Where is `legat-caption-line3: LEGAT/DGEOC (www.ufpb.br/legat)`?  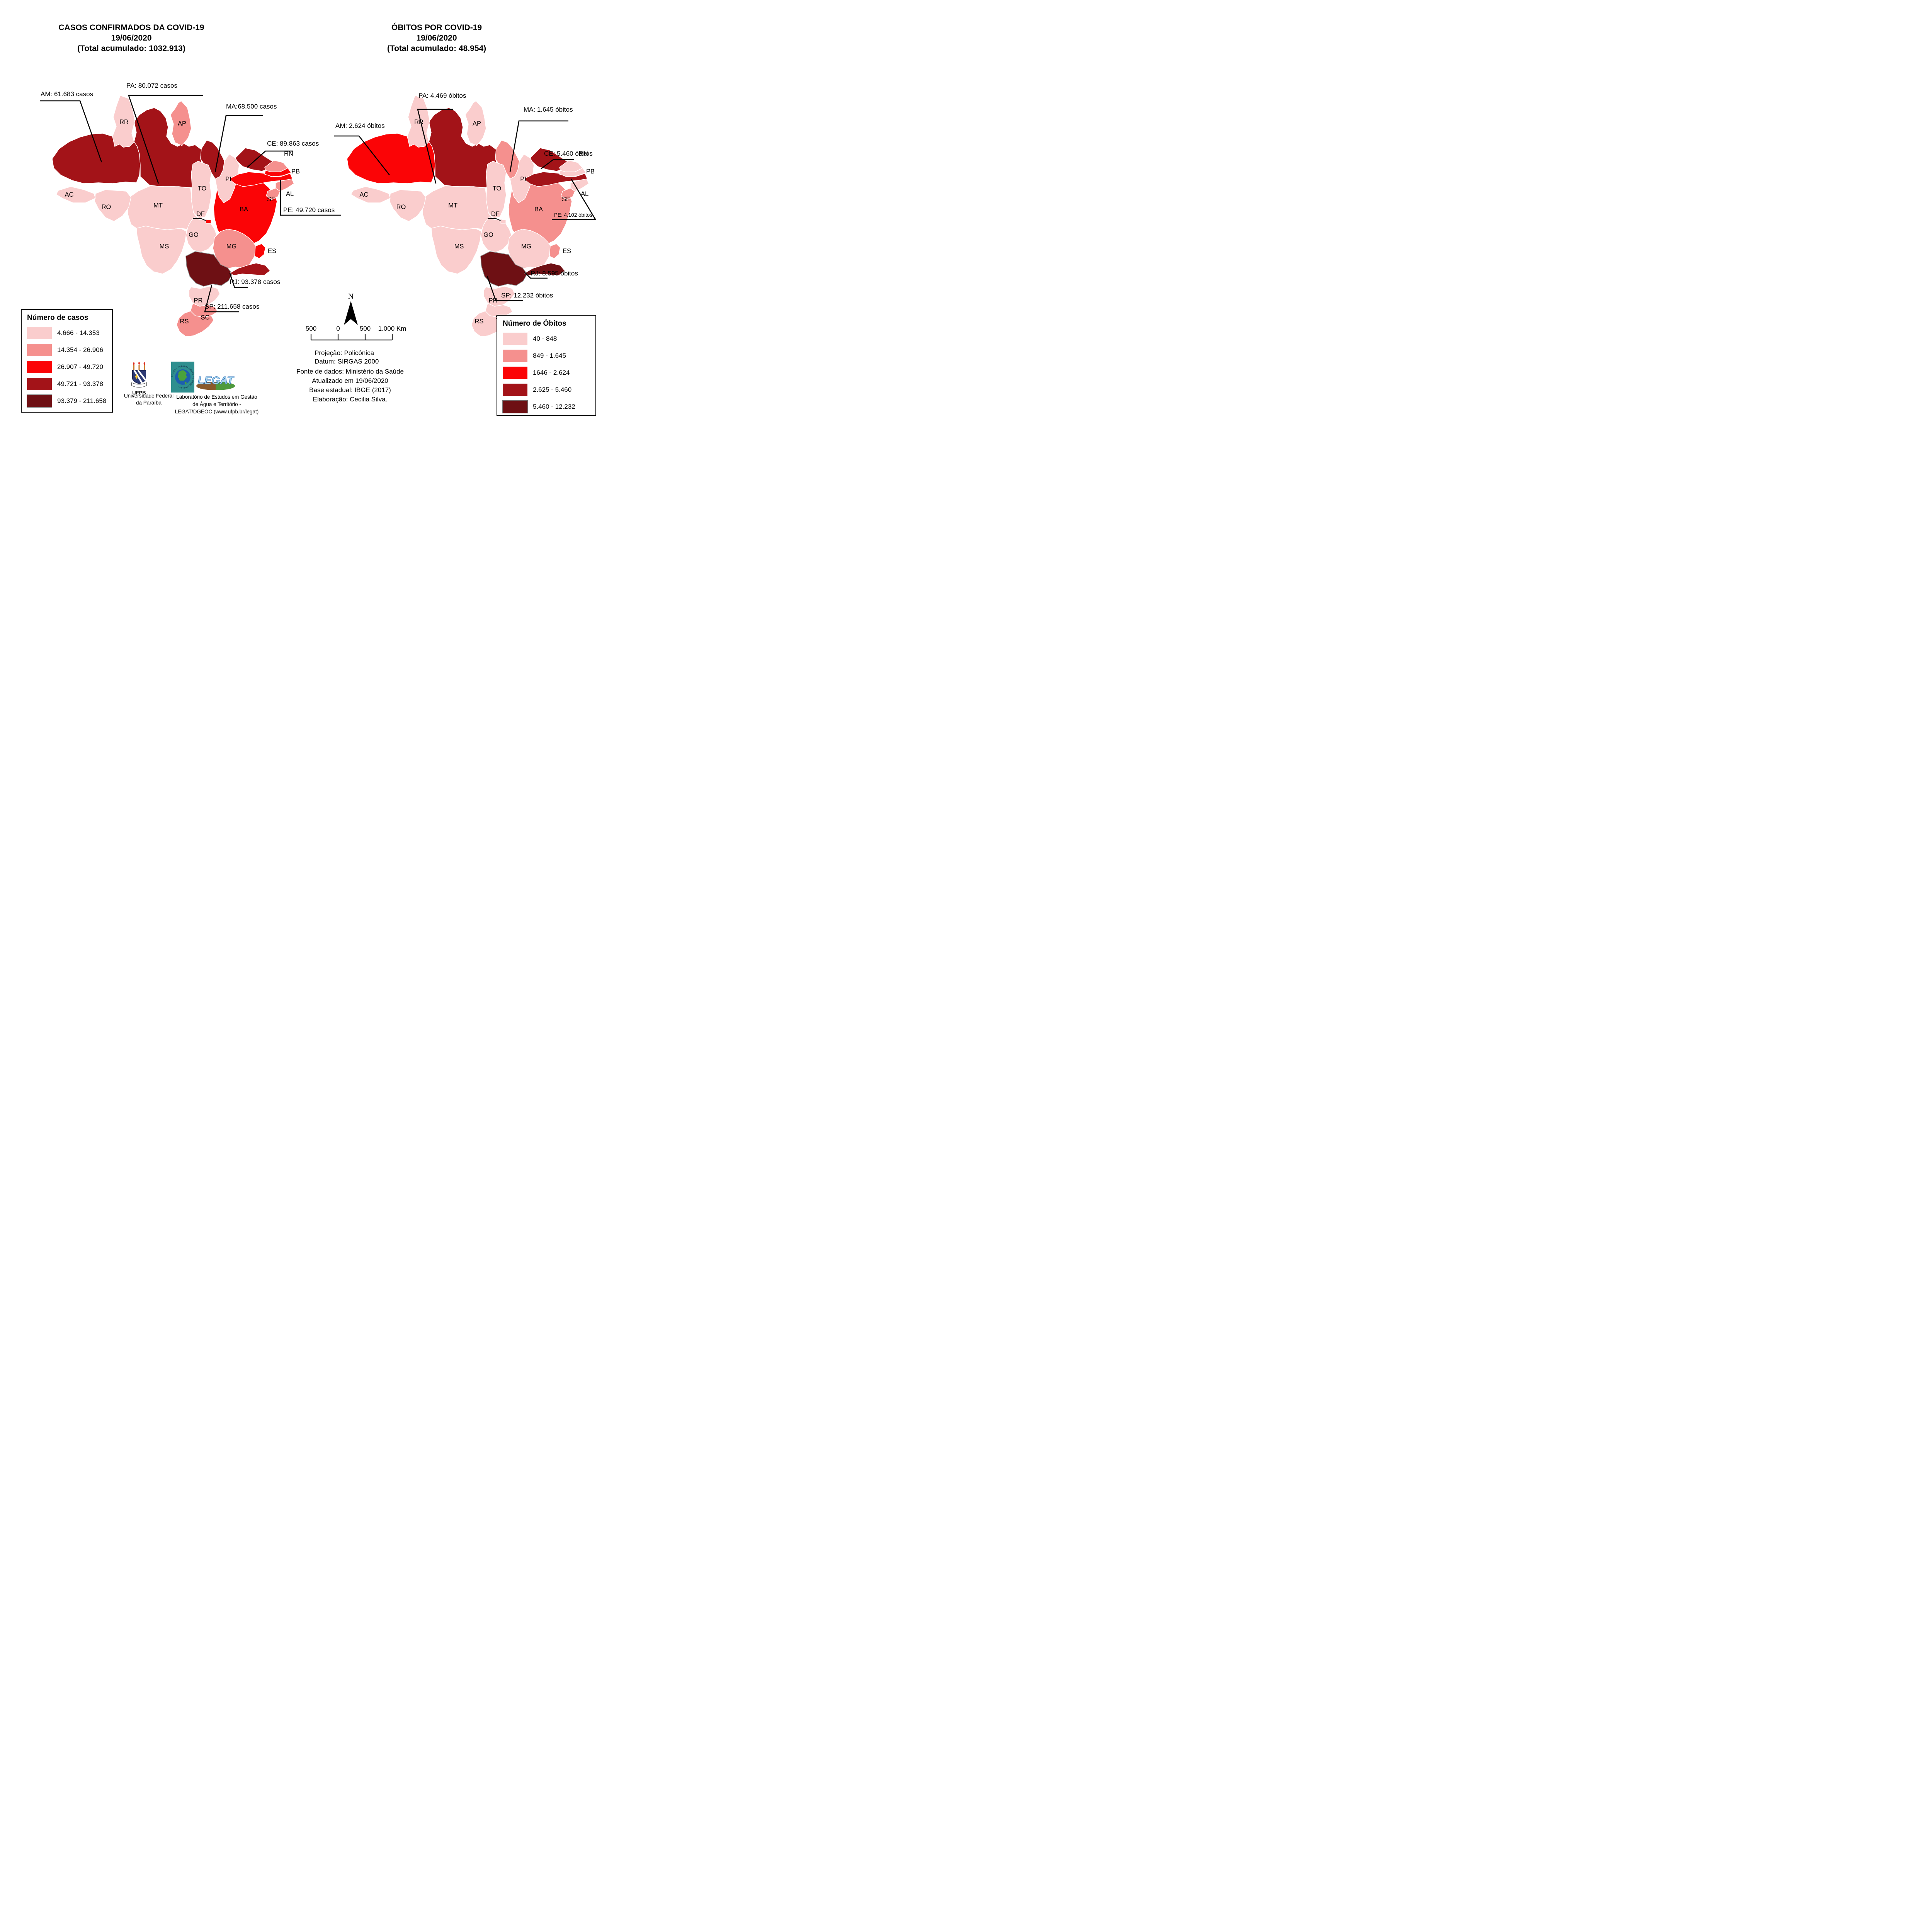
legat-caption-line3: LEGAT/DGEOC (www.ufpb.br/legat) is located at coordinates (217, 412).